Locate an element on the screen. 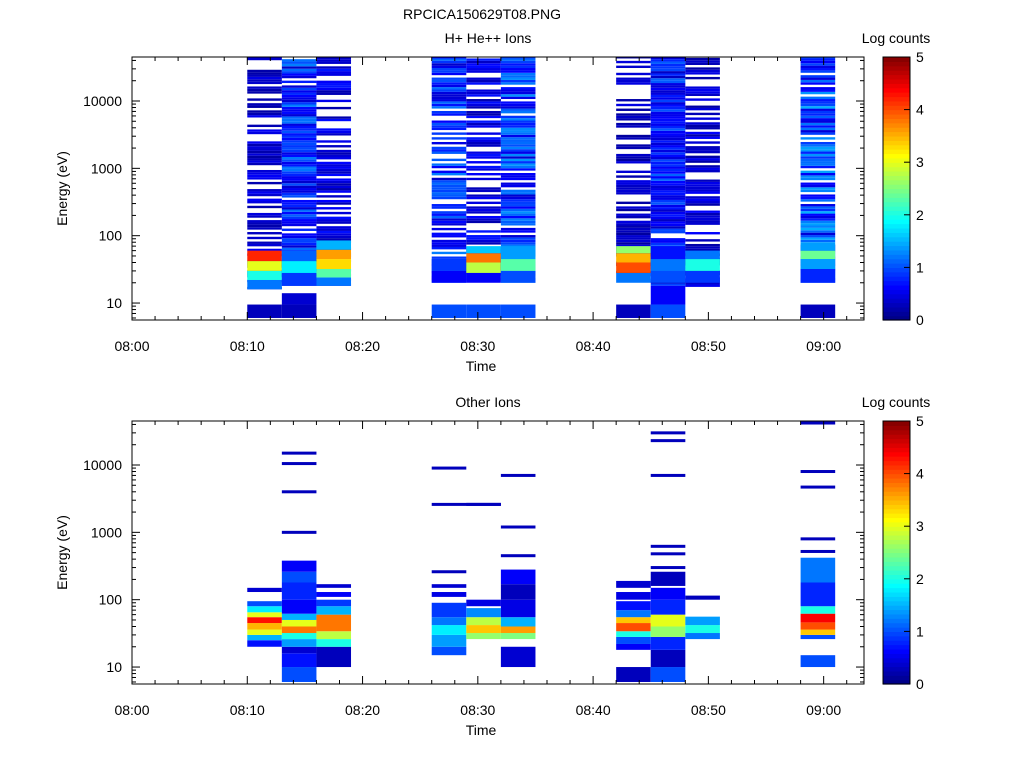  colorbar: 0 1 2 3 4 5 Log counts is located at coordinates (896, 543).